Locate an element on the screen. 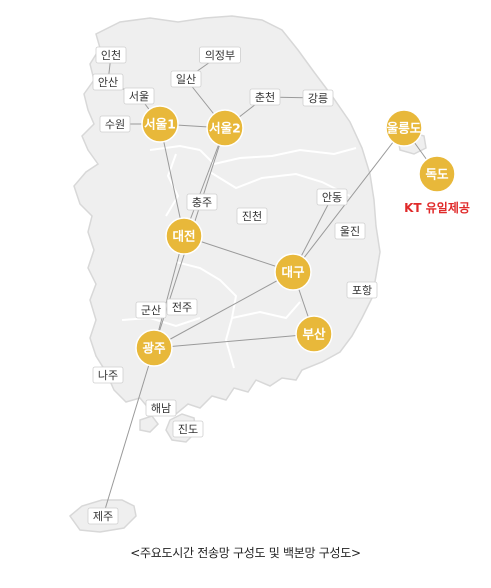 The width and height of the screenshot is (491, 588). city-label: 포항 is located at coordinates (362, 290).